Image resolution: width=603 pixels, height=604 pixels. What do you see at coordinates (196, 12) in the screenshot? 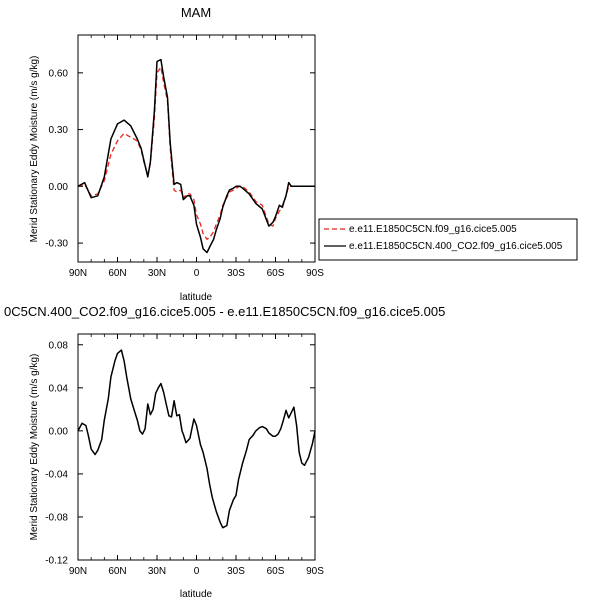
I see `top-chart-title: MAM` at bounding box center [196, 12].